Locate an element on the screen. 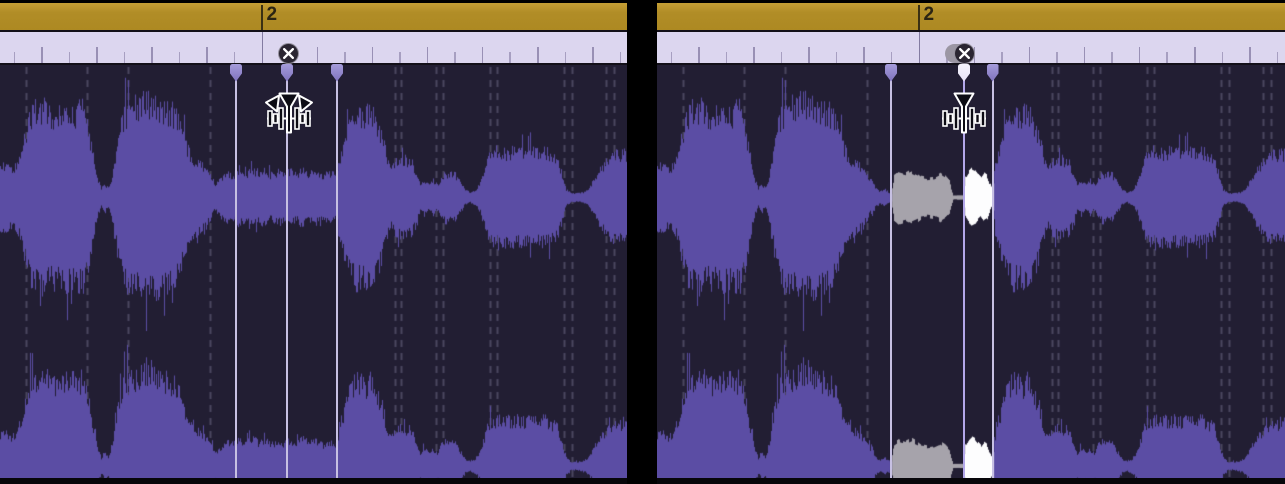  panel-divider is located at coordinates (642, 242).